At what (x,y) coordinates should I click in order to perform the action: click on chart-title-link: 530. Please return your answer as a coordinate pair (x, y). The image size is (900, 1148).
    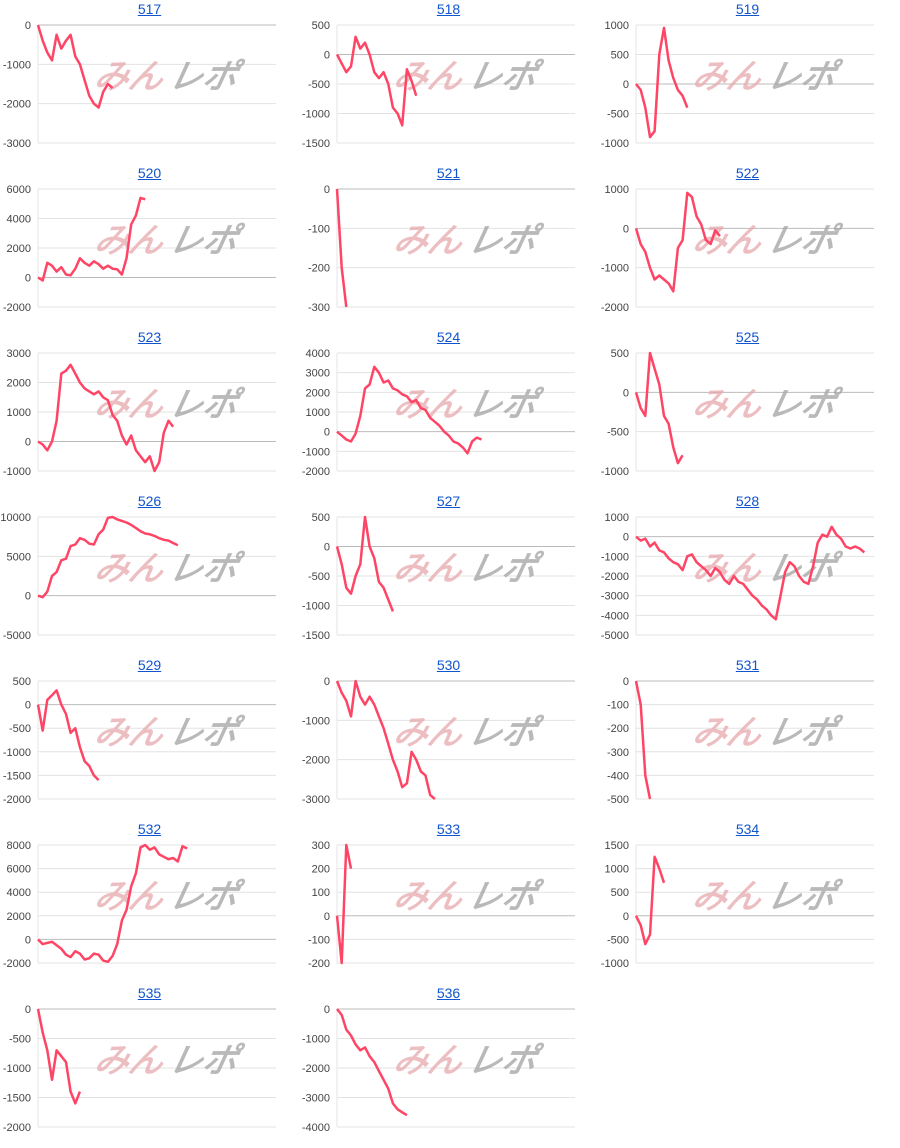
    Looking at the image, I should click on (448, 665).